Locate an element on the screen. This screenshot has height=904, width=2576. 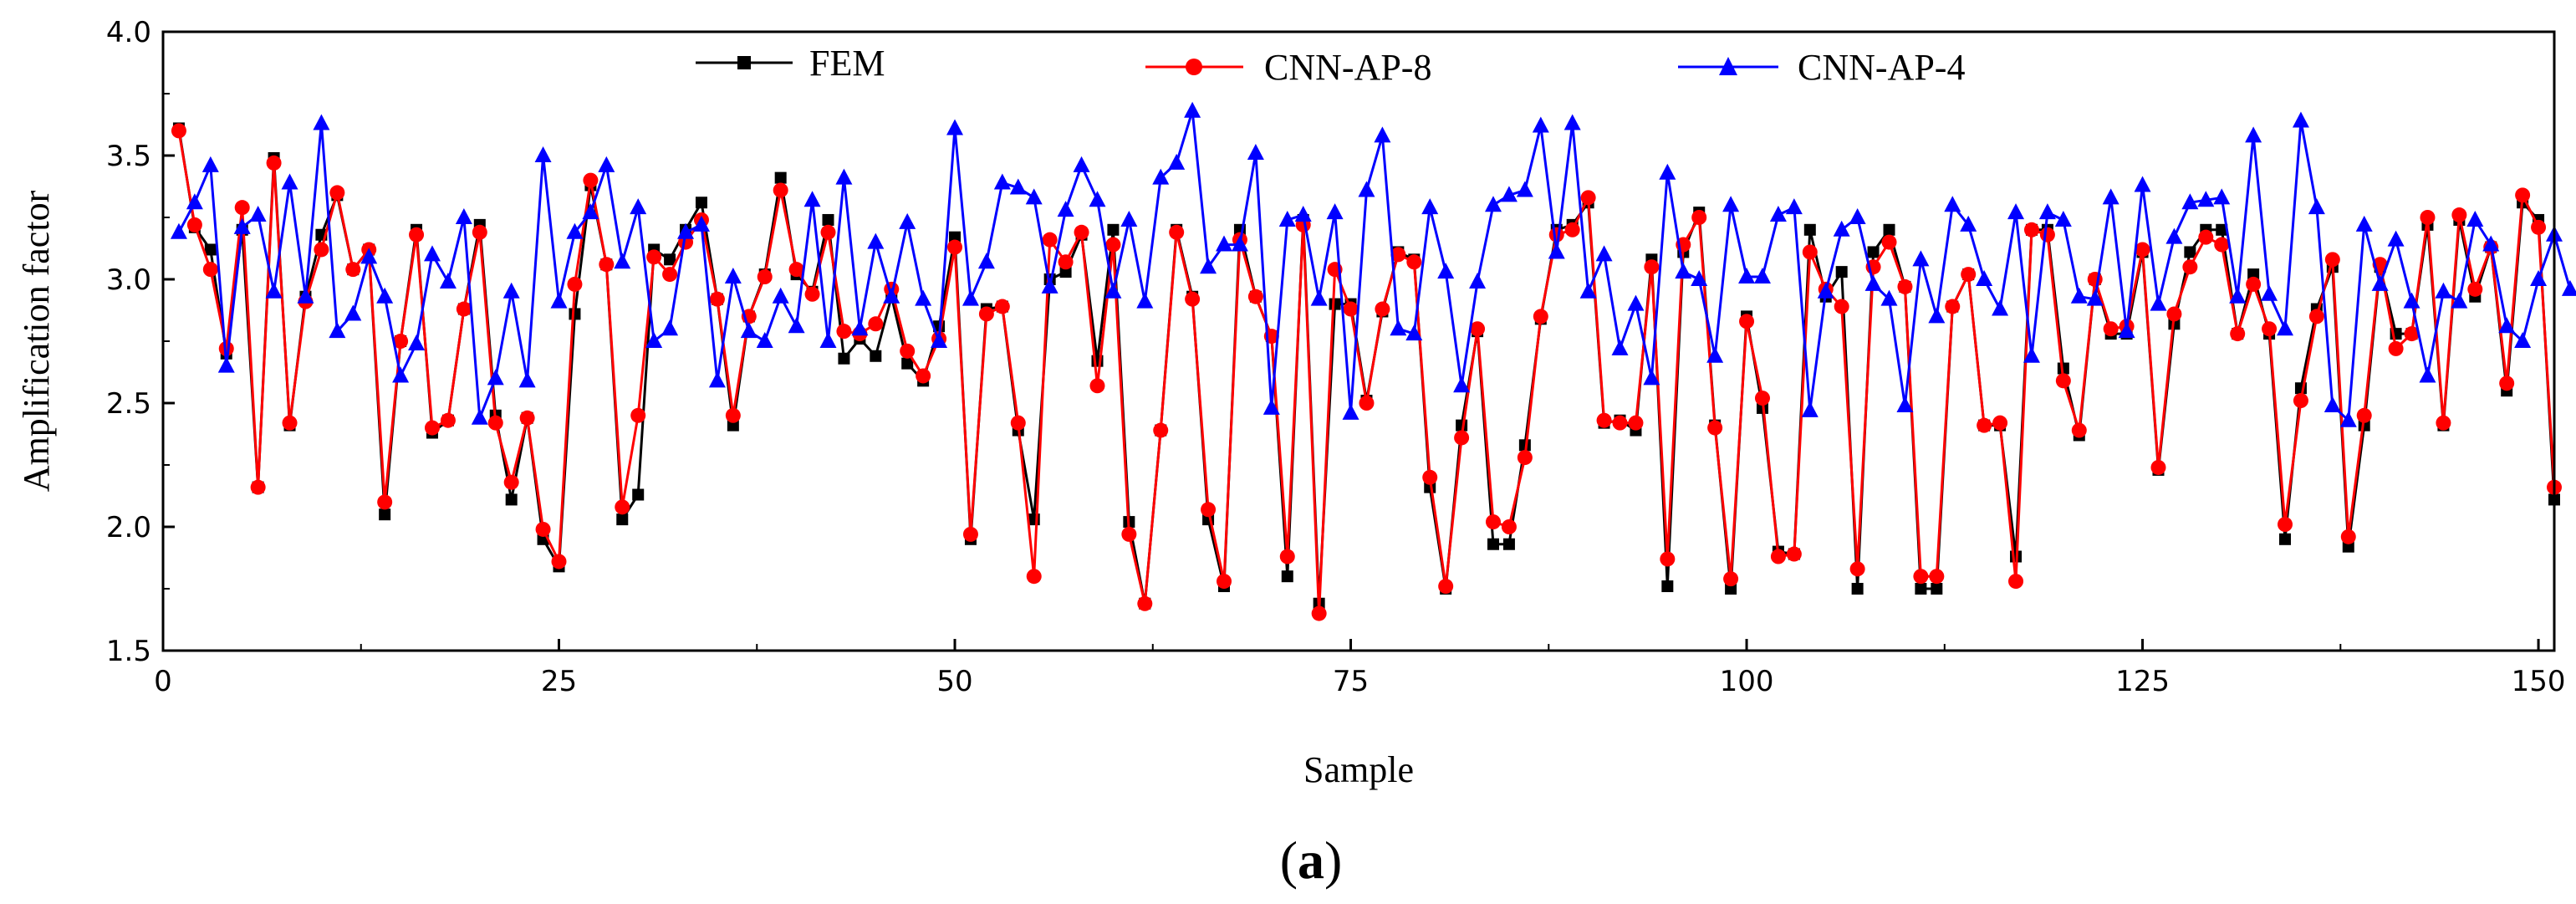
panel-label: (a) is located at coordinates (1311, 860).